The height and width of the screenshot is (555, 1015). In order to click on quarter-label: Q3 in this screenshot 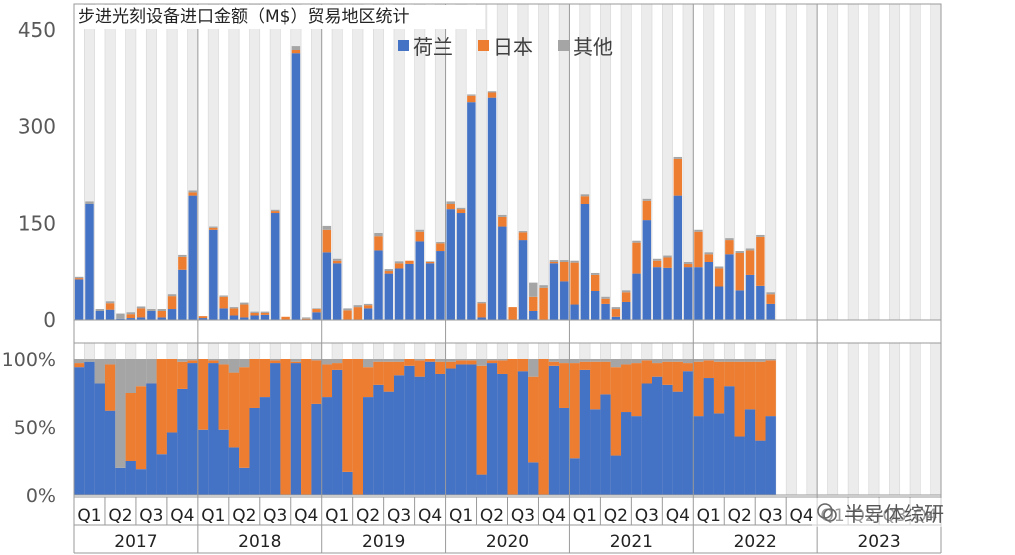, I will do `click(771, 516)`.